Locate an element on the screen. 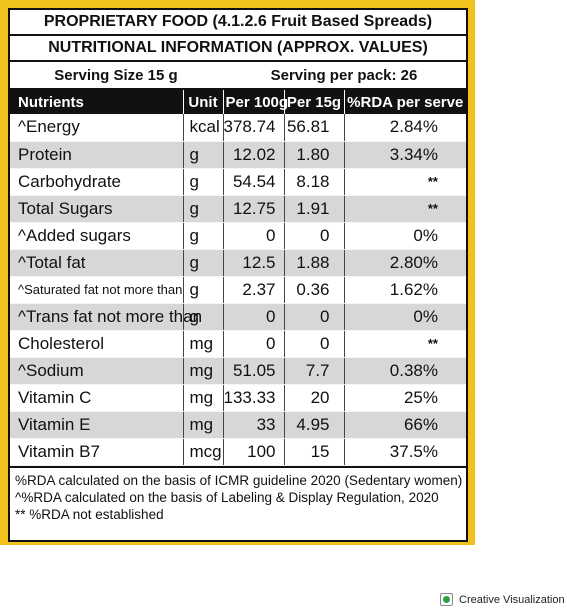 Image resolution: width=567 pixels, height=612 pixels. value-per-100g: 133.33 is located at coordinates (254, 398).